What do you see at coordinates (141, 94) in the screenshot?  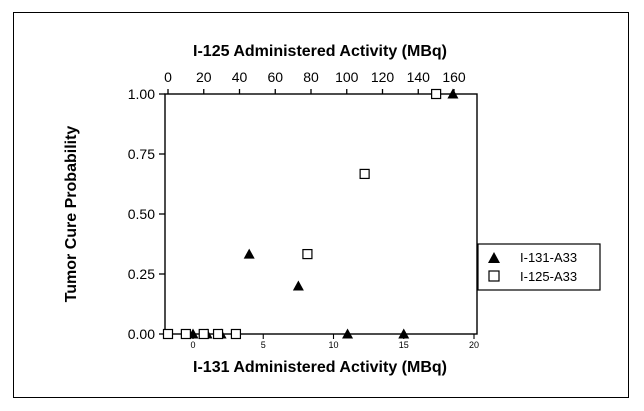 I see `left-tick-label: 1.00` at bounding box center [141, 94].